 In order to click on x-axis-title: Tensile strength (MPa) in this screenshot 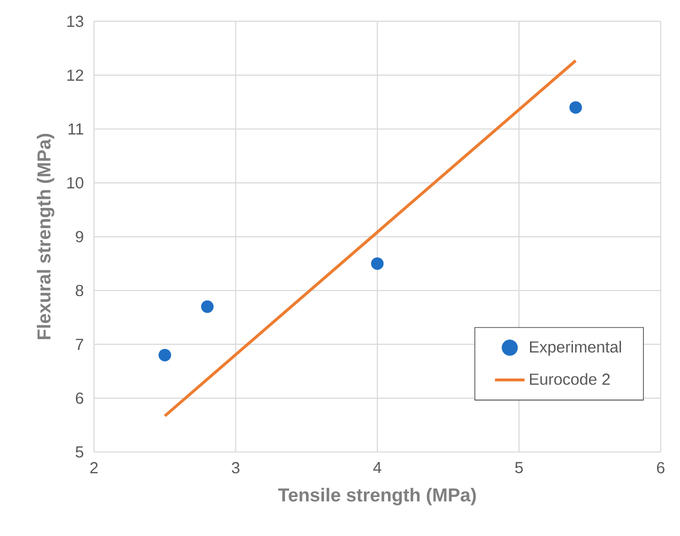, I will do `click(377, 497)`.